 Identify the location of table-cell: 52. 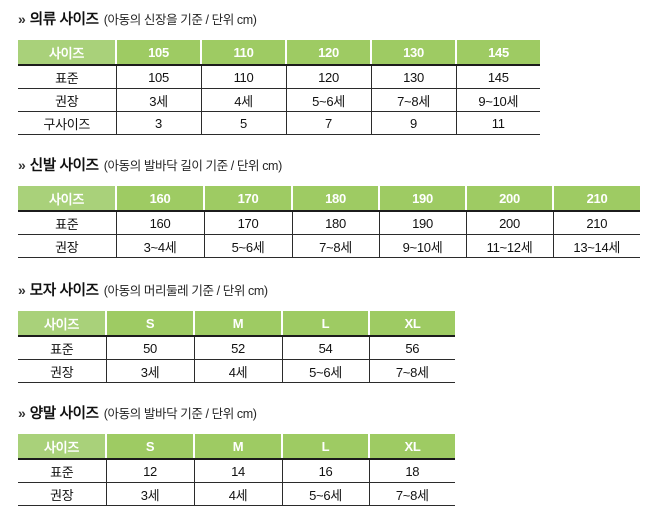
(238, 347).